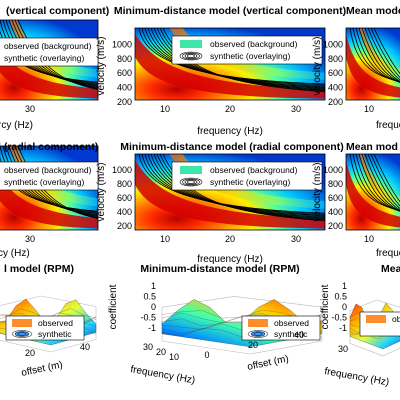 The width and height of the screenshot is (400, 400). Describe the element at coordinates (206, 355) in the screenshot. I see `x-tick-label: 0` at that location.